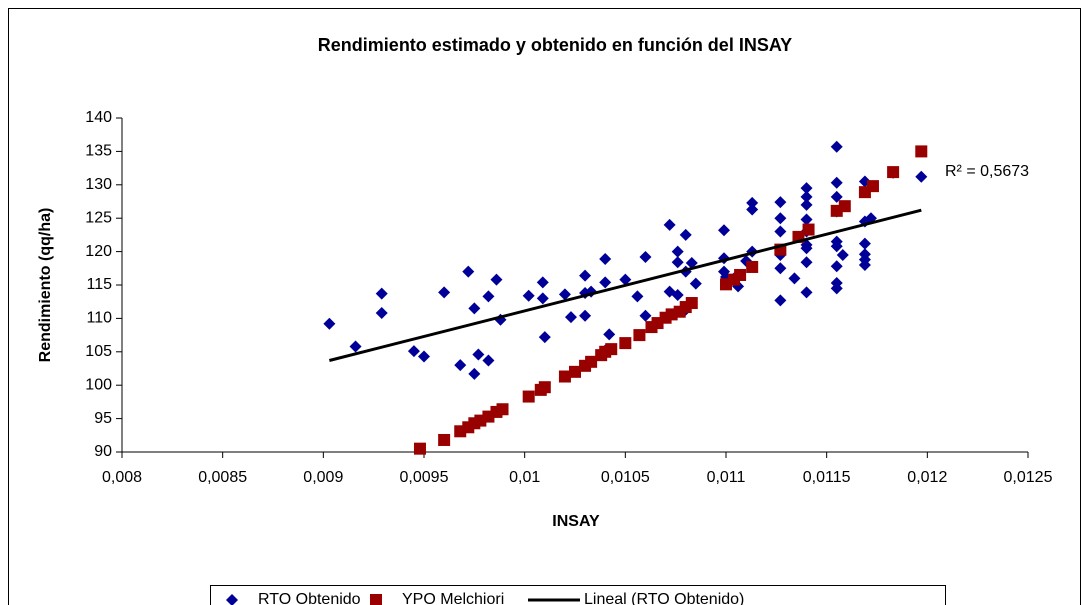  I want to click on legend-label: RTO Obtenido, so click(309, 598).